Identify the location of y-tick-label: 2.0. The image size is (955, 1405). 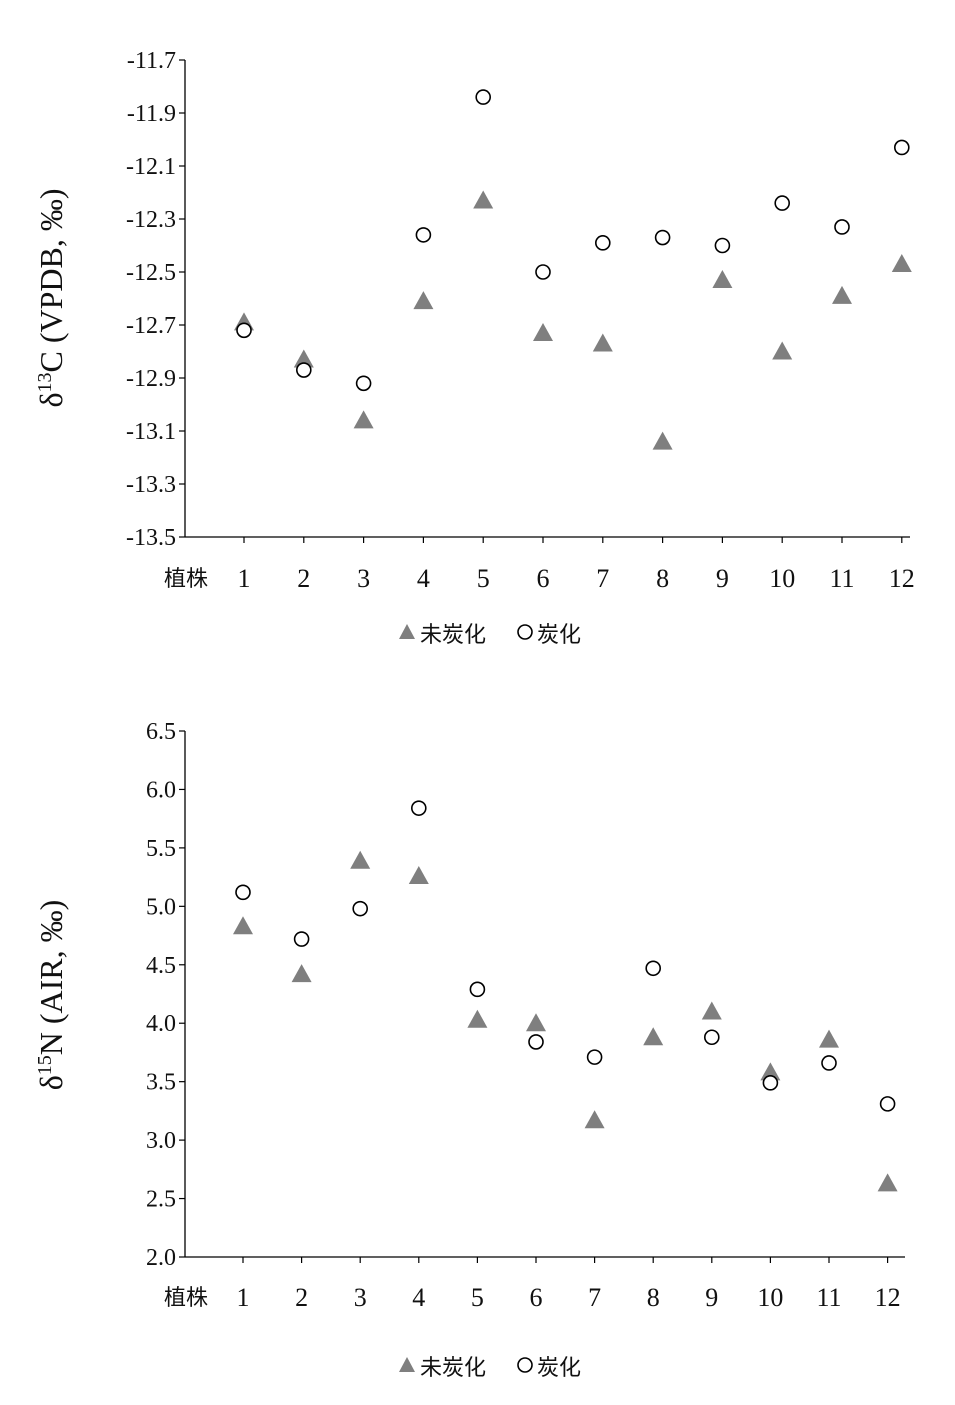
(161, 1258).